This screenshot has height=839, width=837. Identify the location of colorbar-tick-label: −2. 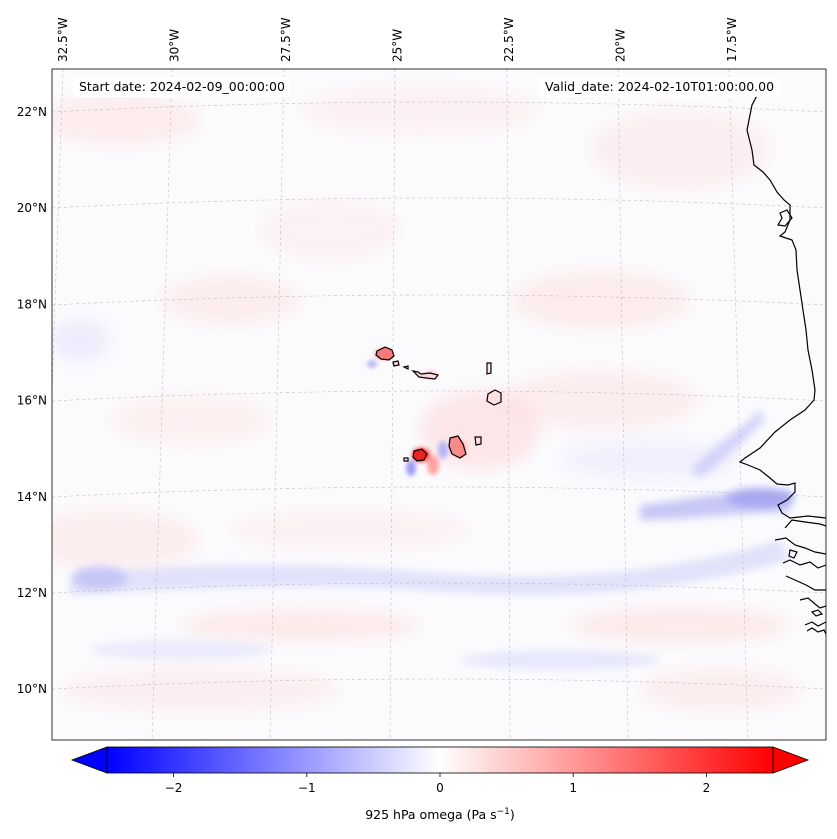
(174, 788).